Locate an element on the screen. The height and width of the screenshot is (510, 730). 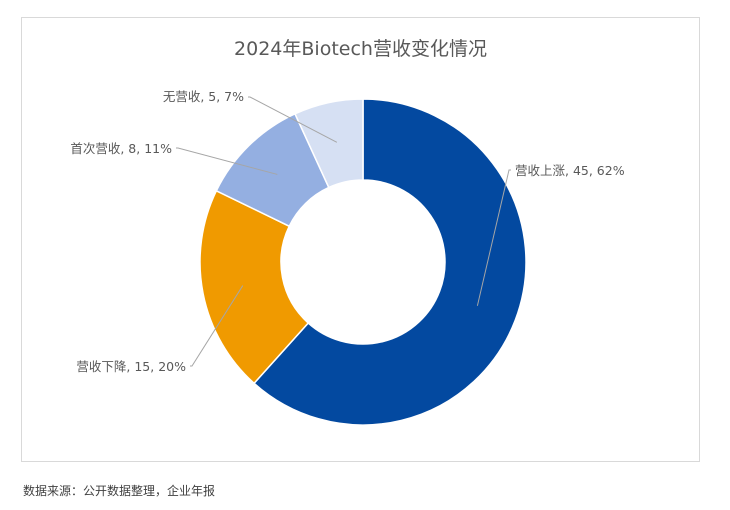
chart-title: 2024年Biotech营收变化情况 is located at coordinates (360, 49).